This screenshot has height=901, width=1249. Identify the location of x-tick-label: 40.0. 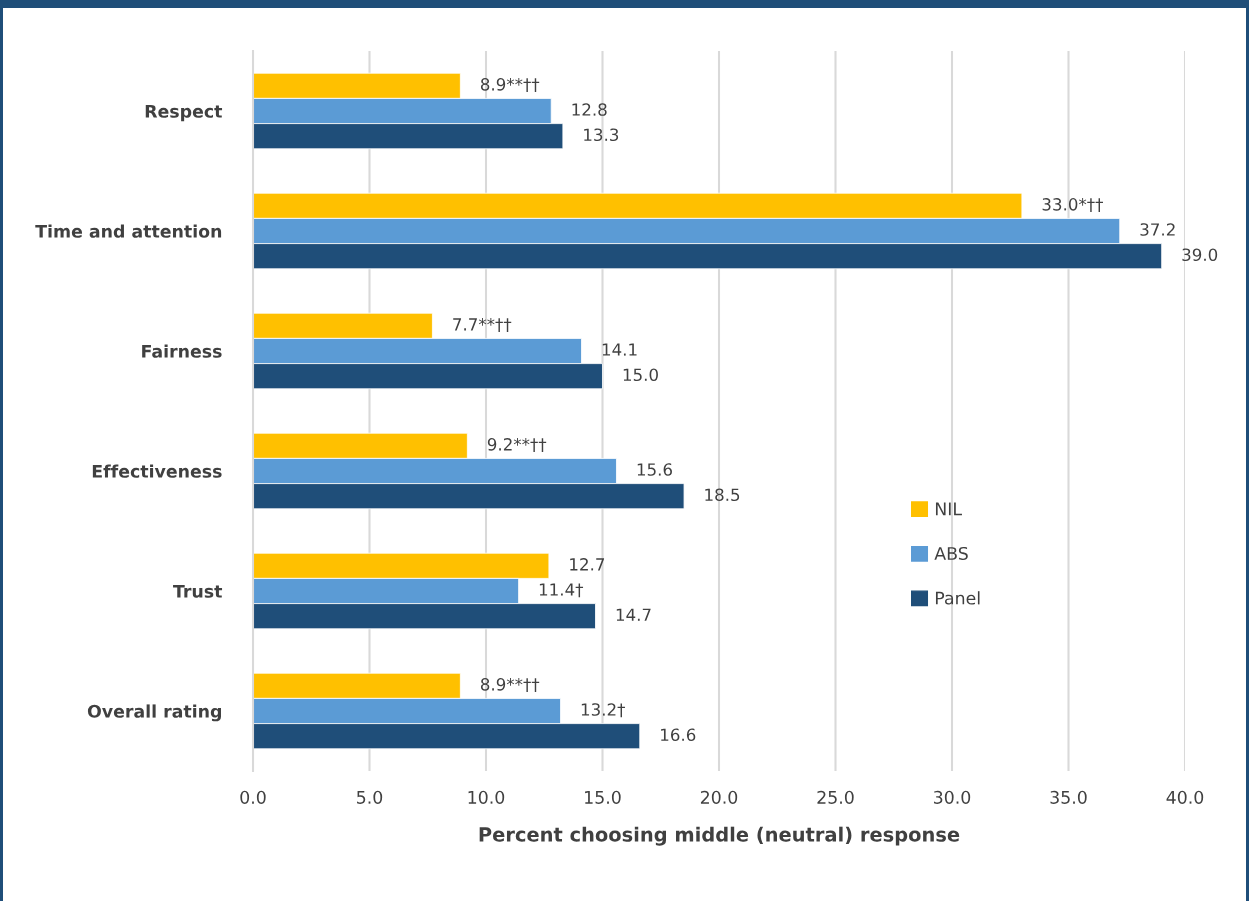
(1185, 797).